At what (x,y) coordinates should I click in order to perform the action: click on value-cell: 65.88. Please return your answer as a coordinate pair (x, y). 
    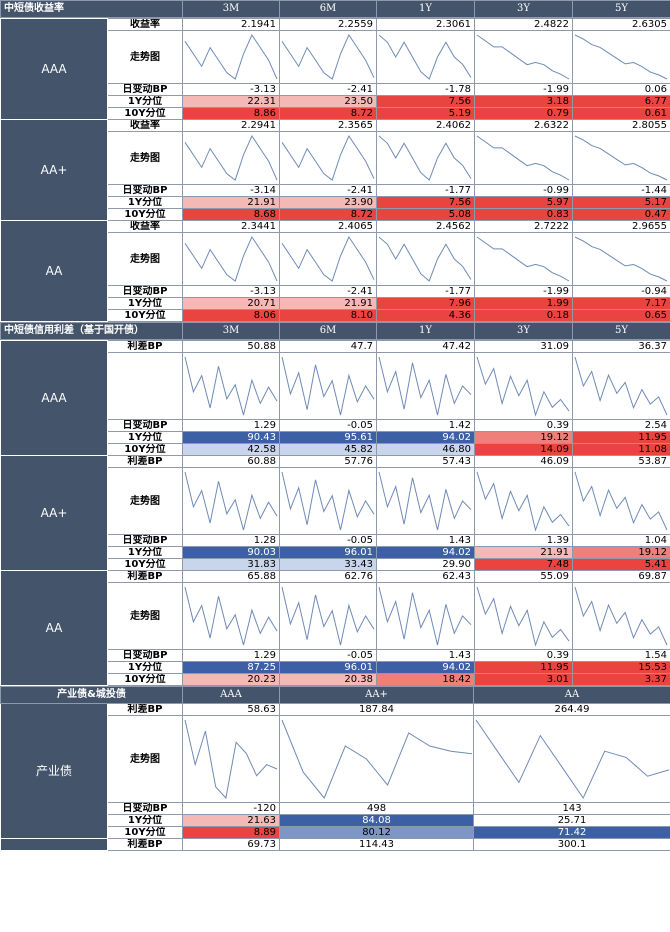
    Looking at the image, I should click on (231, 576).